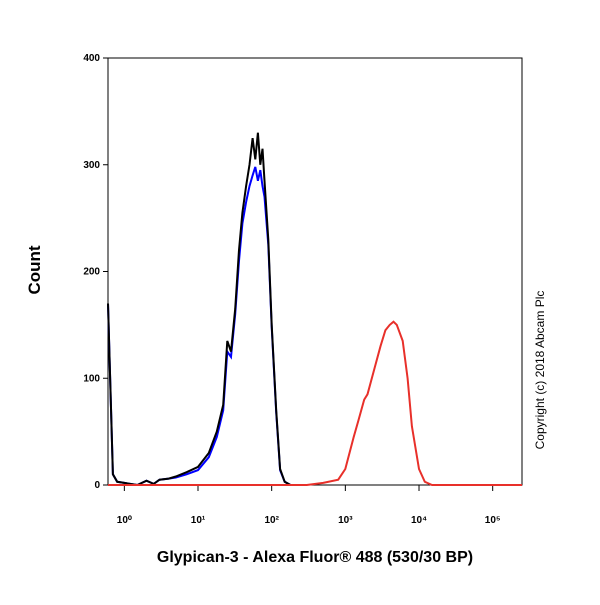  Describe the element at coordinates (345, 520) in the screenshot. I see `x-tick-label: 10³` at that location.